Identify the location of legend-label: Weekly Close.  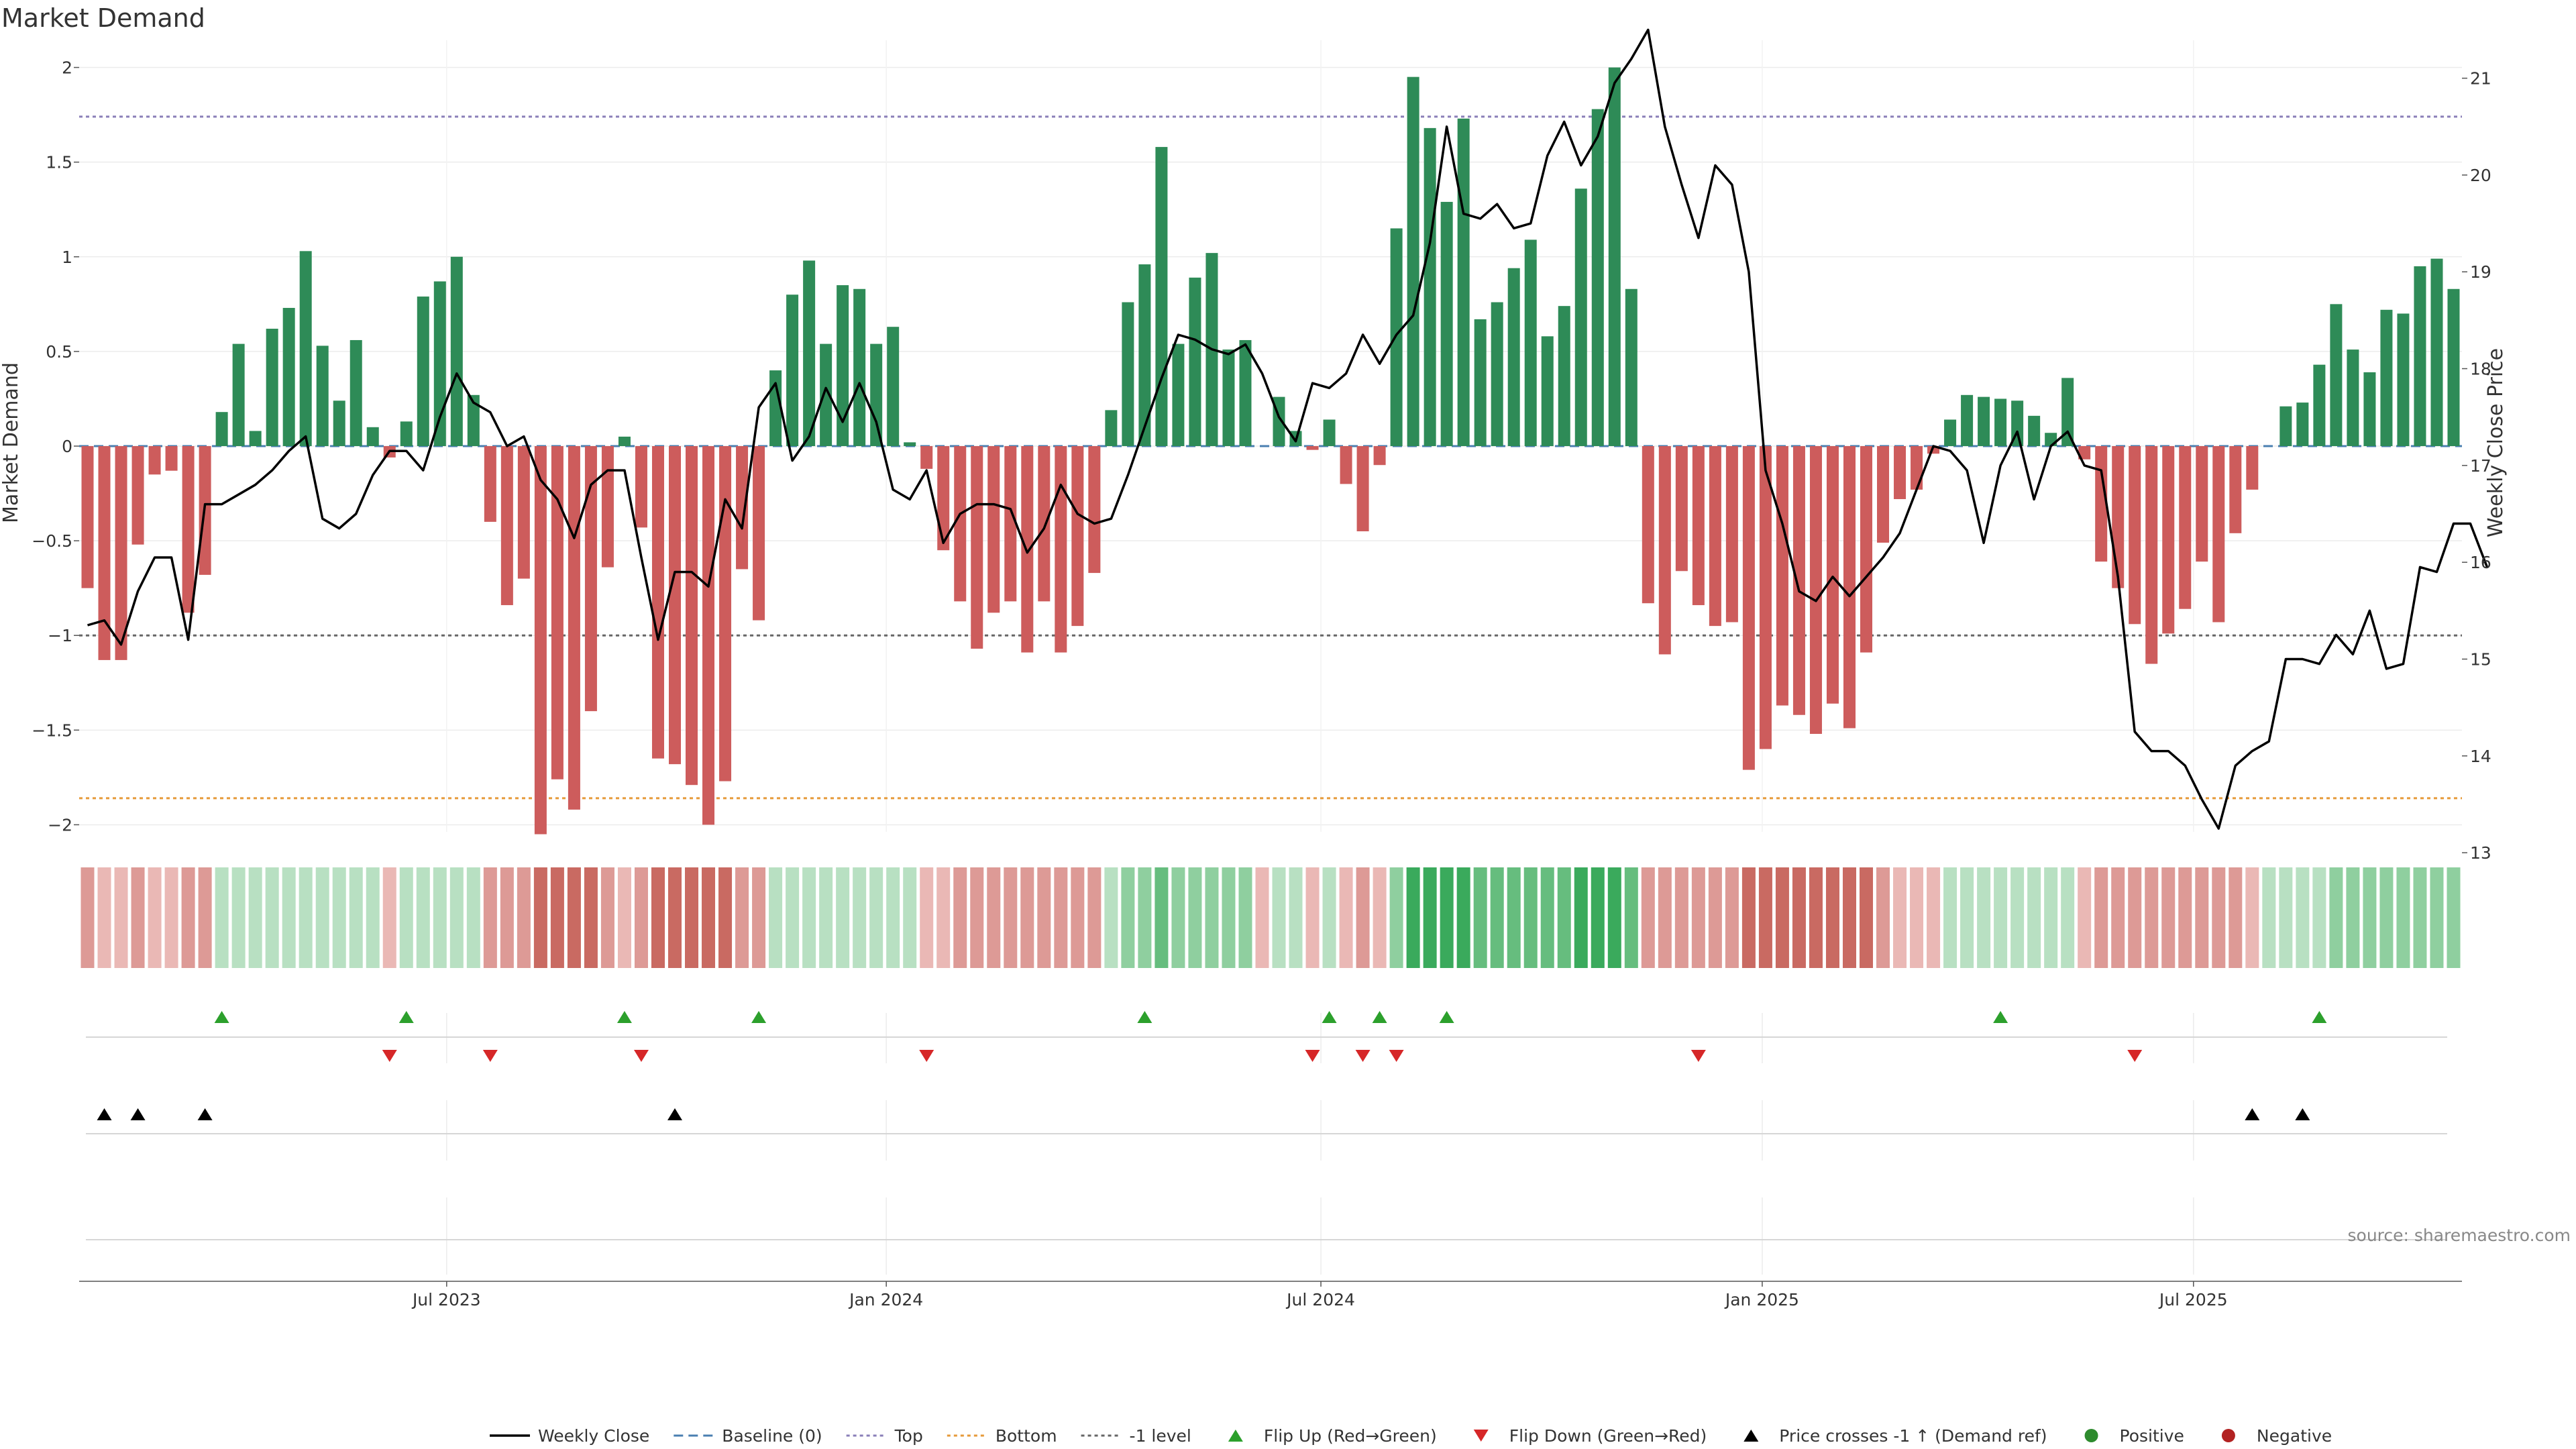
(593, 1436).